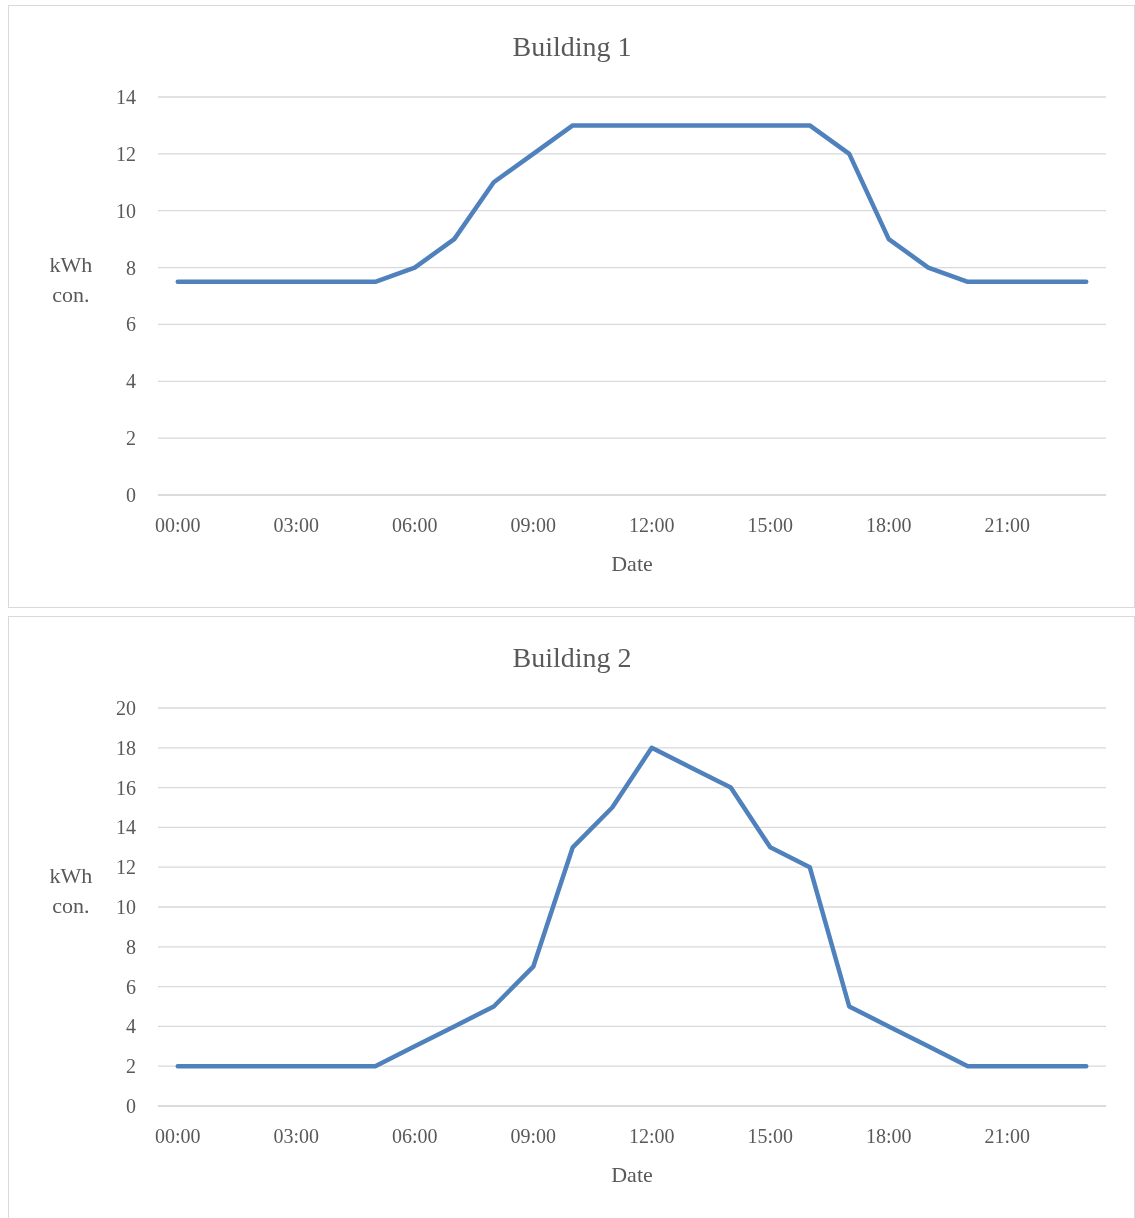  I want to click on line-series, so click(632, 204).